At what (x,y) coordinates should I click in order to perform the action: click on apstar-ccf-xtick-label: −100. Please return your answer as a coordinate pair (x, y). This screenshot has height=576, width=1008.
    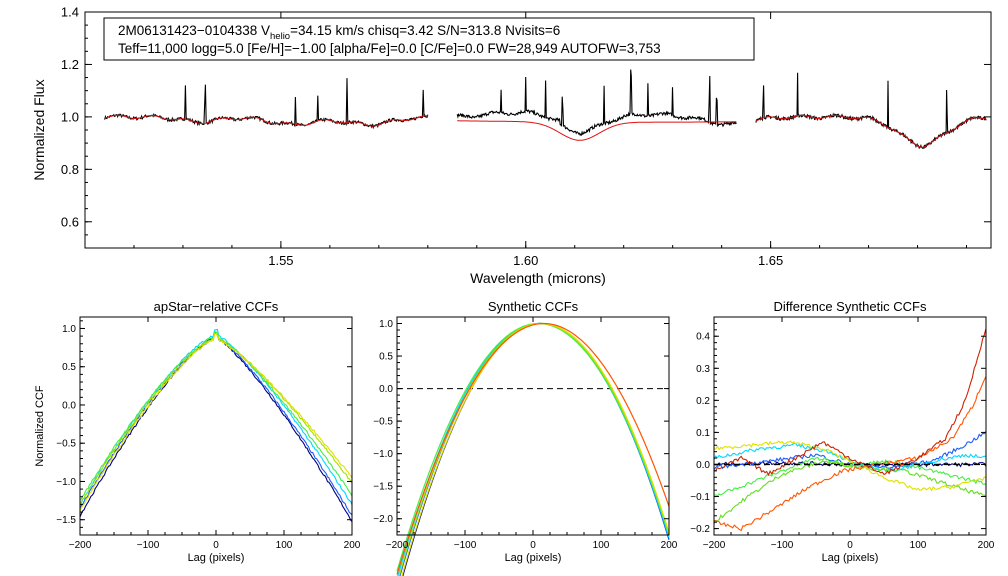
    Looking at the image, I should click on (148, 545).